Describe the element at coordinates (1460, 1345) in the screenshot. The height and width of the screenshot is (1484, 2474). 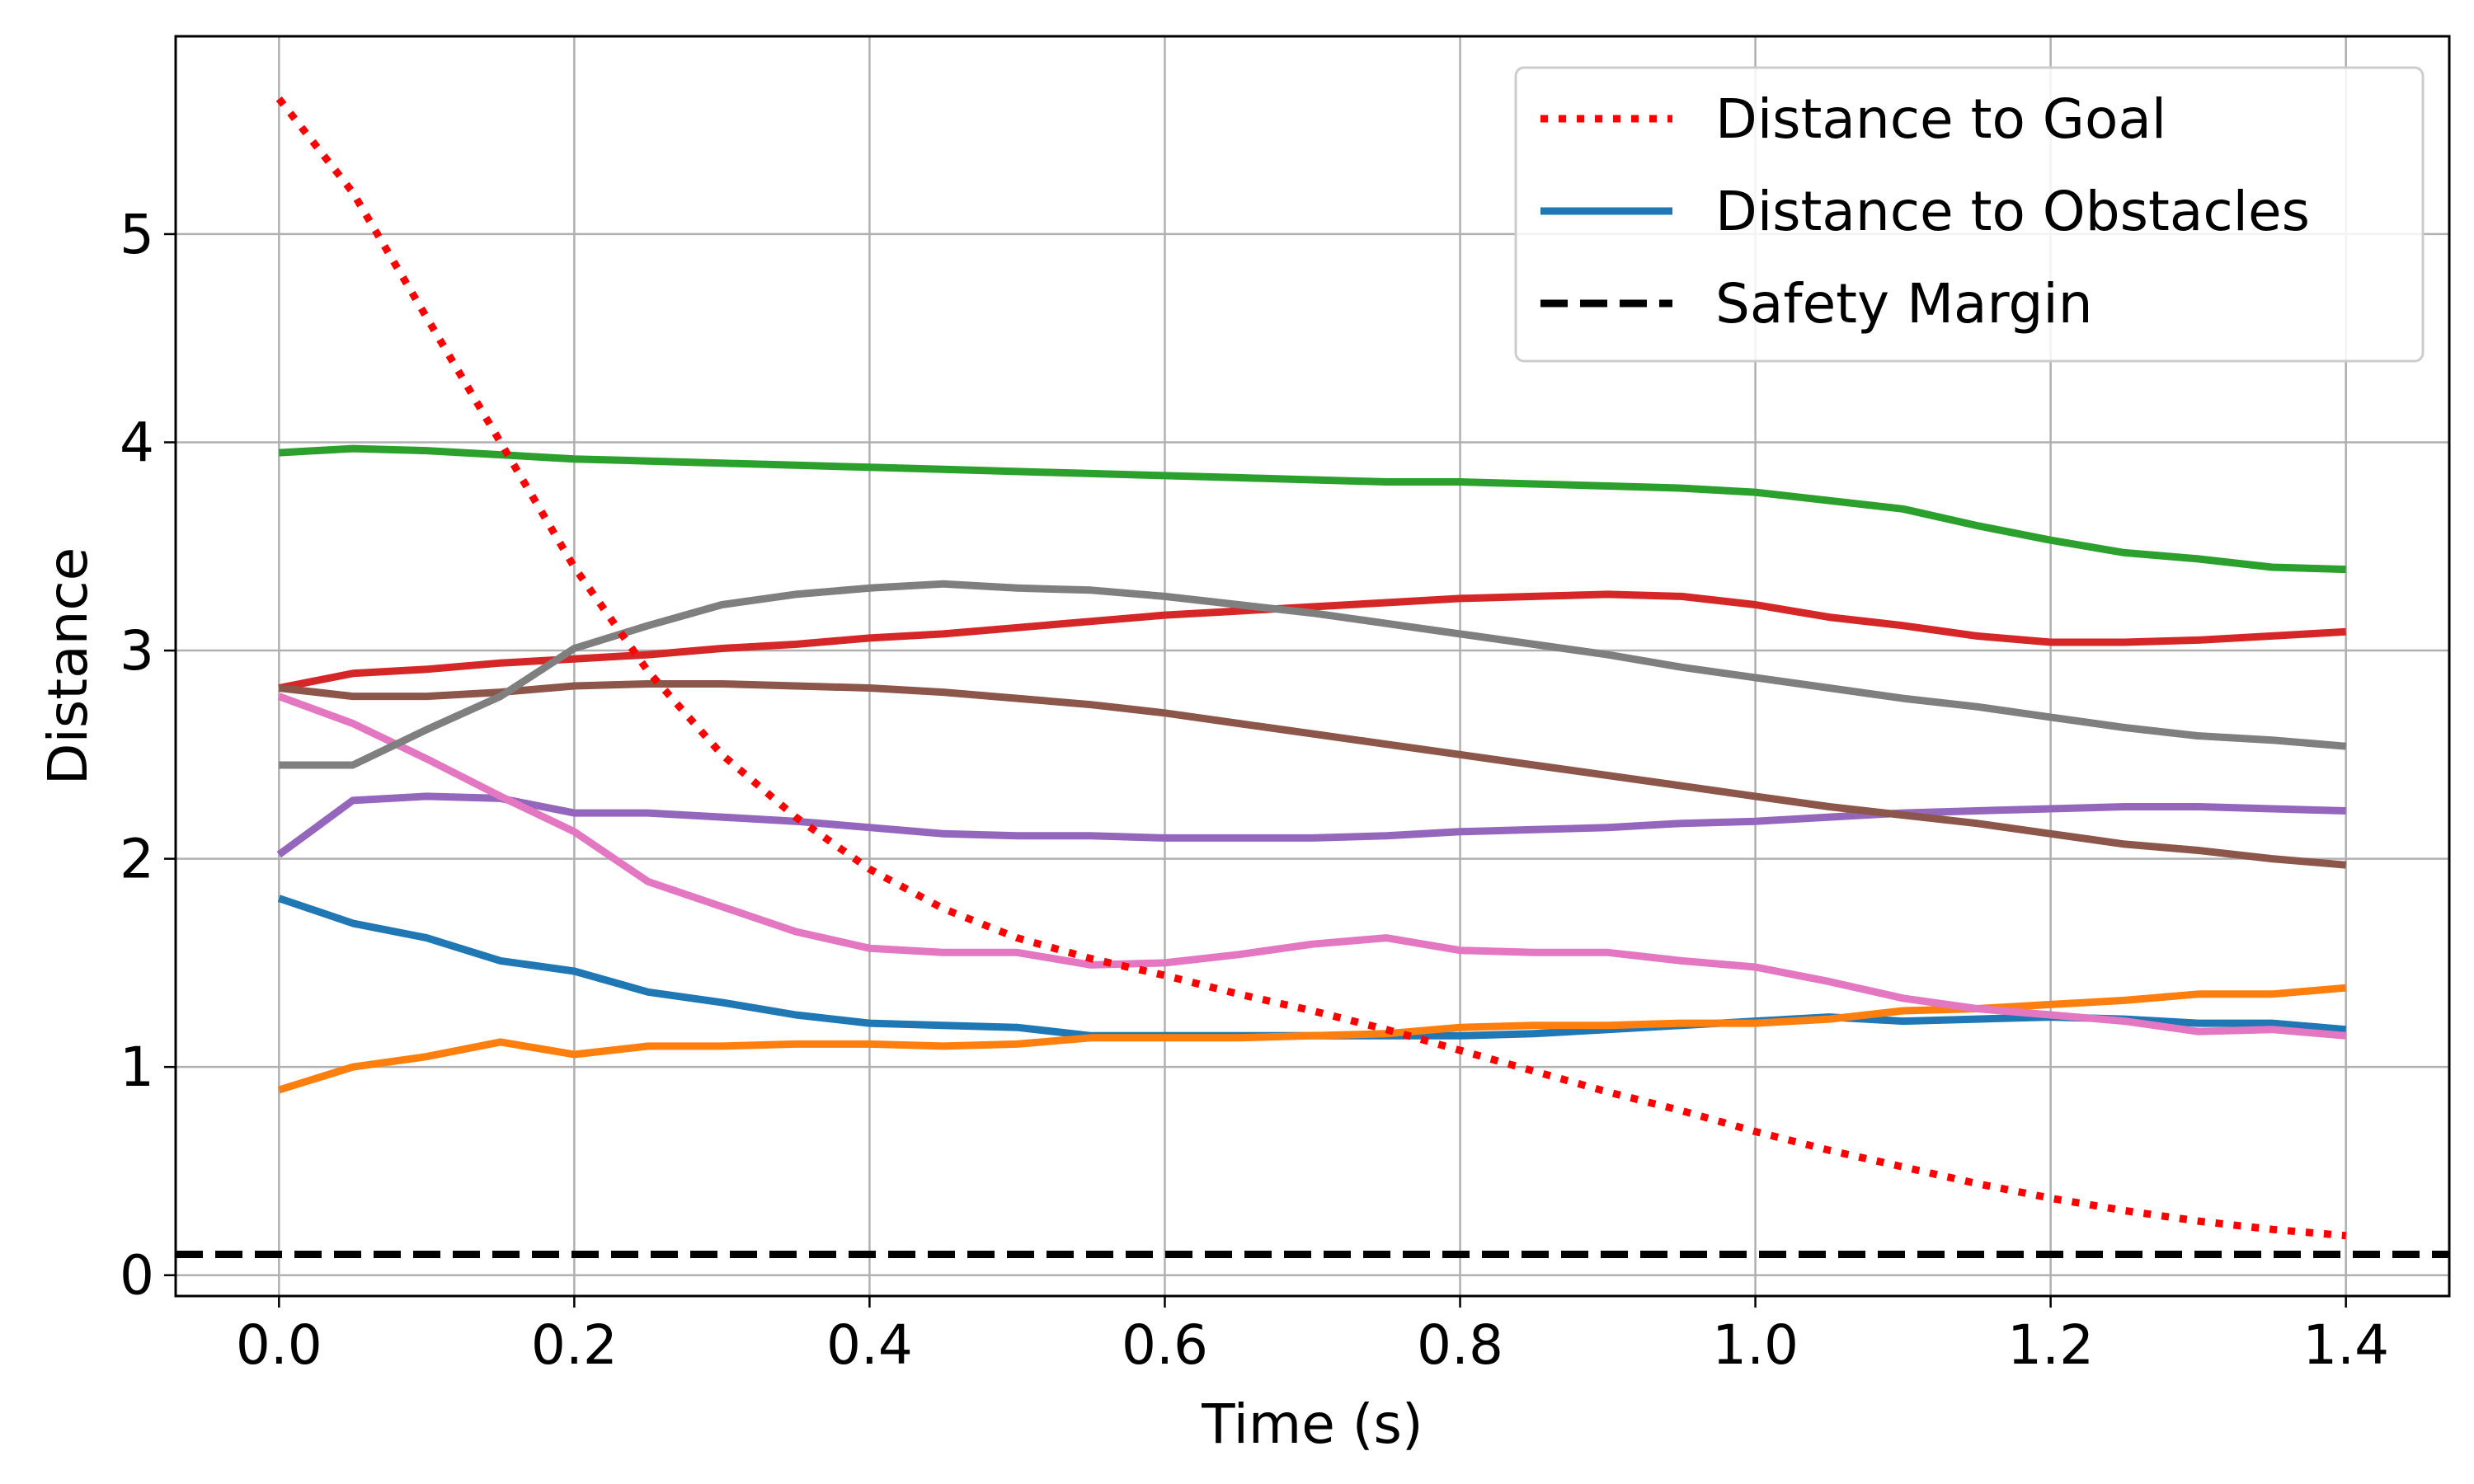
I see `x-tick-label: 0.8` at that location.